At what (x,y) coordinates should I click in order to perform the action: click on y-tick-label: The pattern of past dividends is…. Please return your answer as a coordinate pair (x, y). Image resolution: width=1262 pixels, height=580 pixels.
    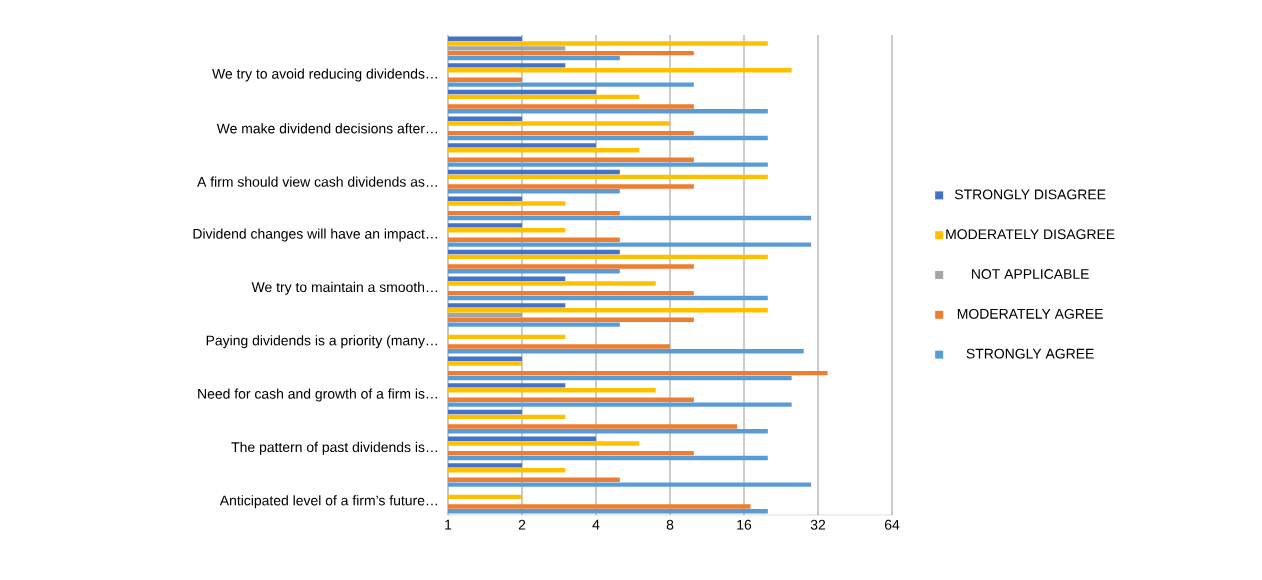
    Looking at the image, I should click on (334, 448).